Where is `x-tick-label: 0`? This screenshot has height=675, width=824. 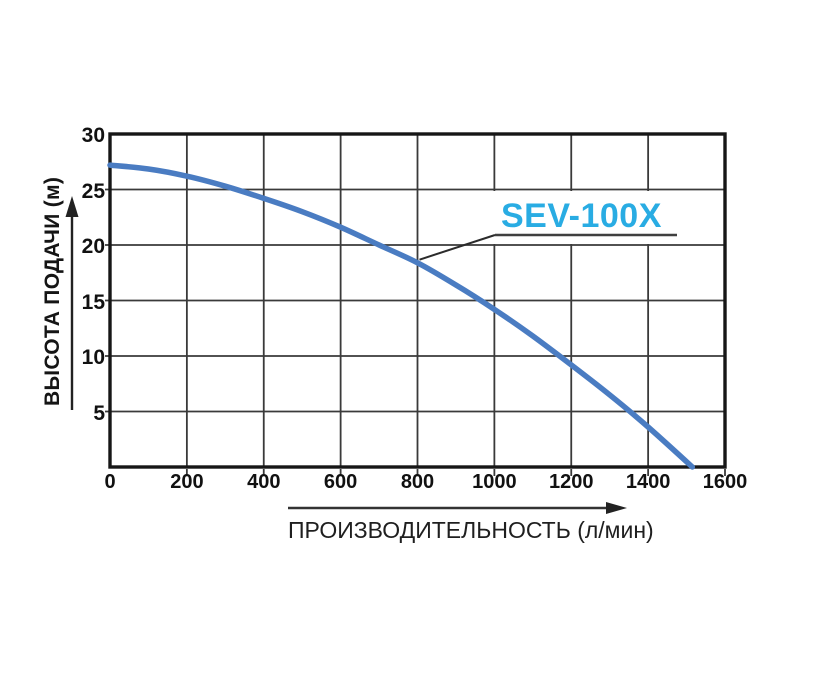
x-tick-label: 0 is located at coordinates (110, 482).